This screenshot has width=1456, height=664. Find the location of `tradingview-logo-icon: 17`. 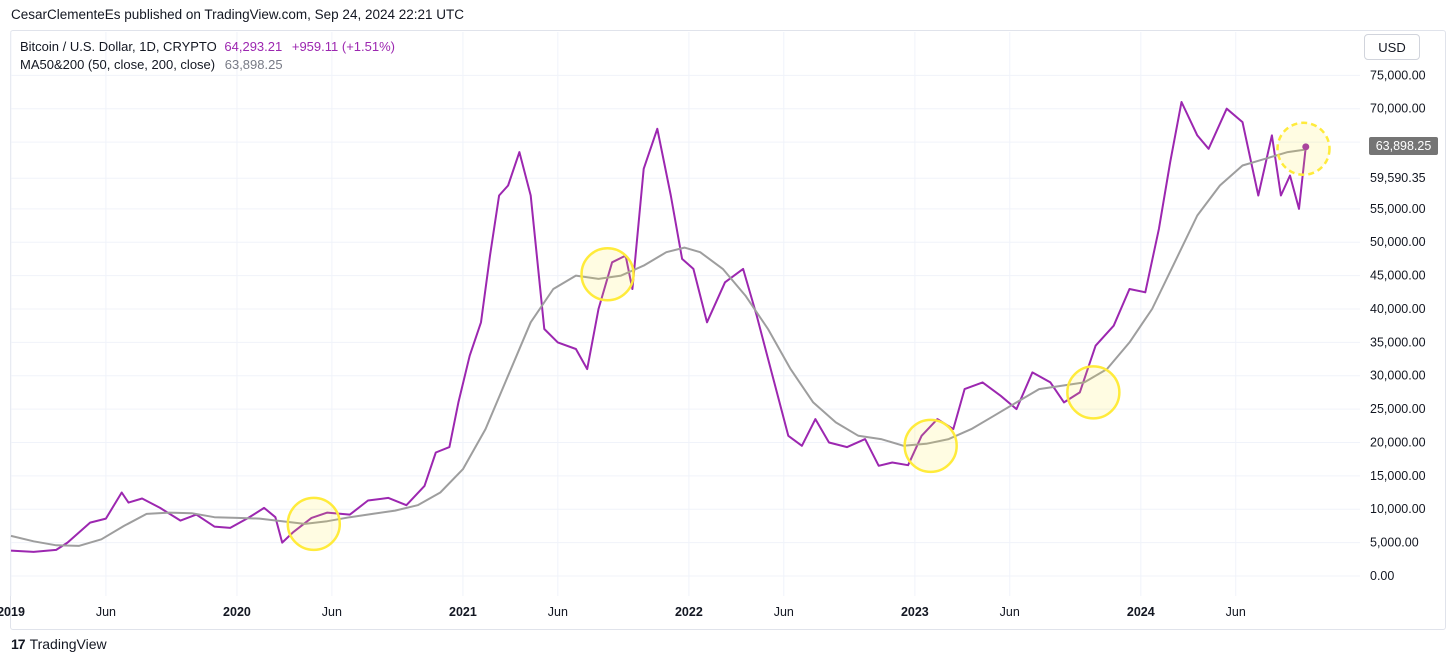

tradingview-logo-icon: 17 is located at coordinates (18, 644).